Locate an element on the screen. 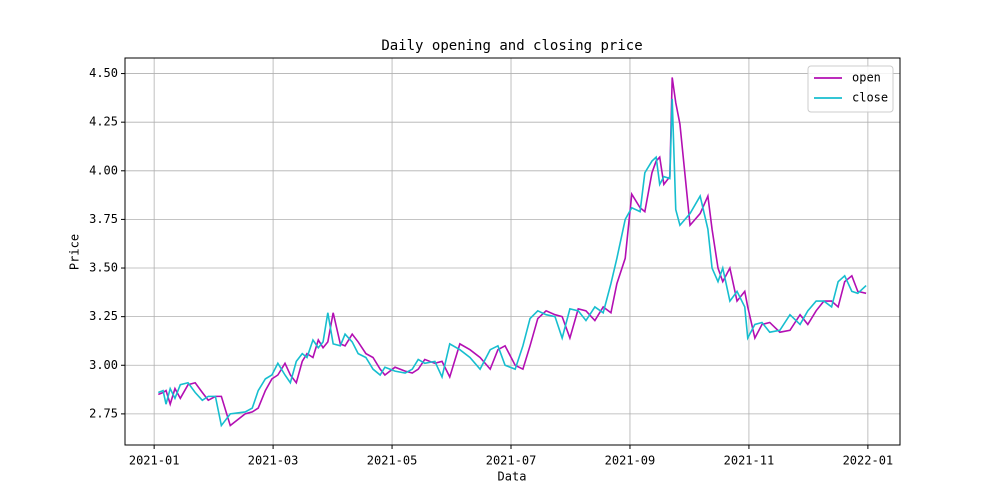 The width and height of the screenshot is (1000, 500). legend-label: close is located at coordinates (870, 98).